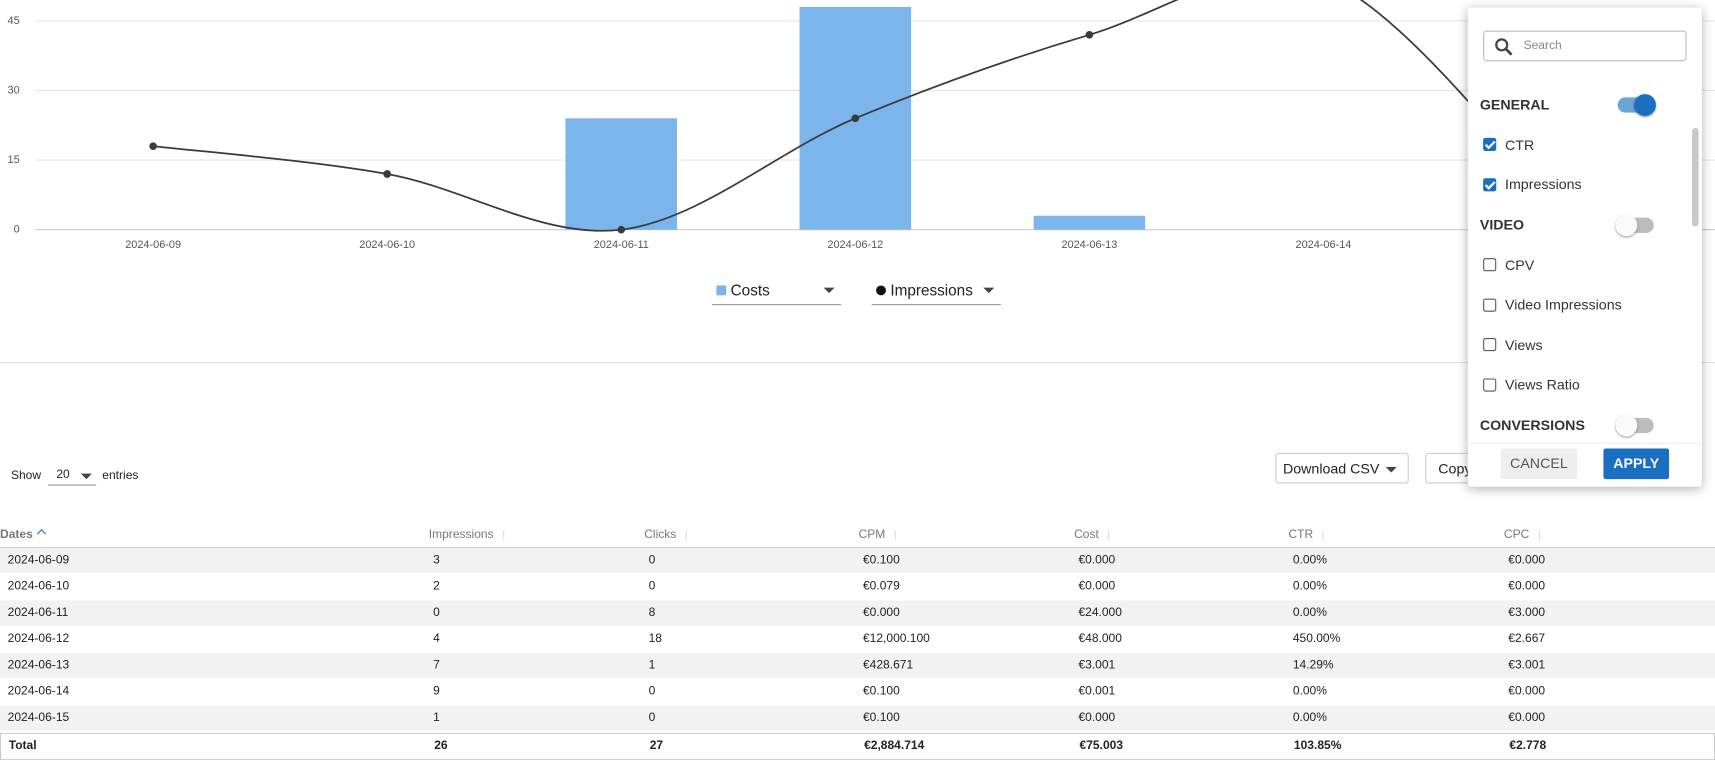  I want to click on column-option: CTR, so click(1577, 145).